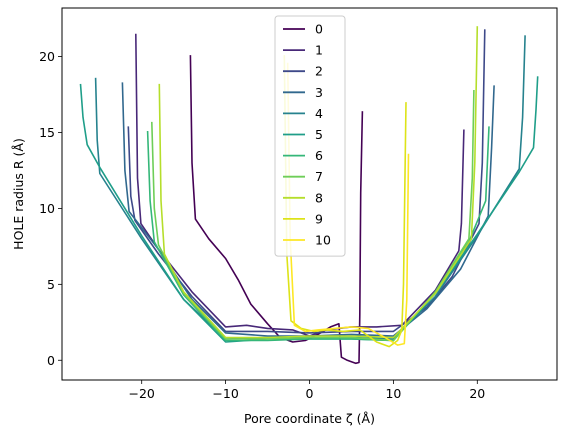  What do you see at coordinates (319, 92) in the screenshot?
I see `legend-label-3: 3` at bounding box center [319, 92].